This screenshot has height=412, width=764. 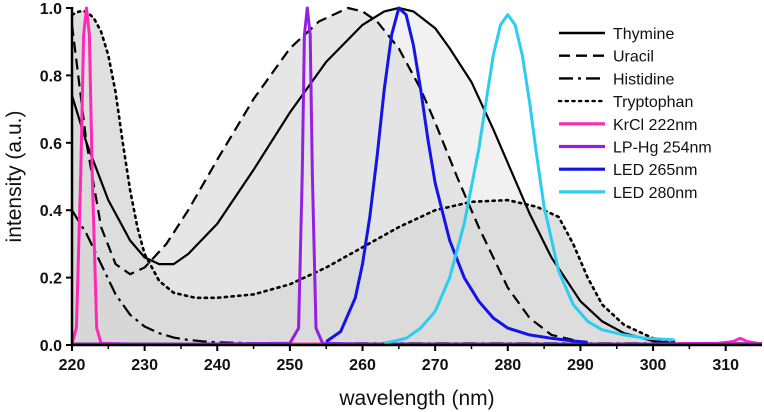 I want to click on legend-label-histidine: Histidine, so click(x=643, y=79).